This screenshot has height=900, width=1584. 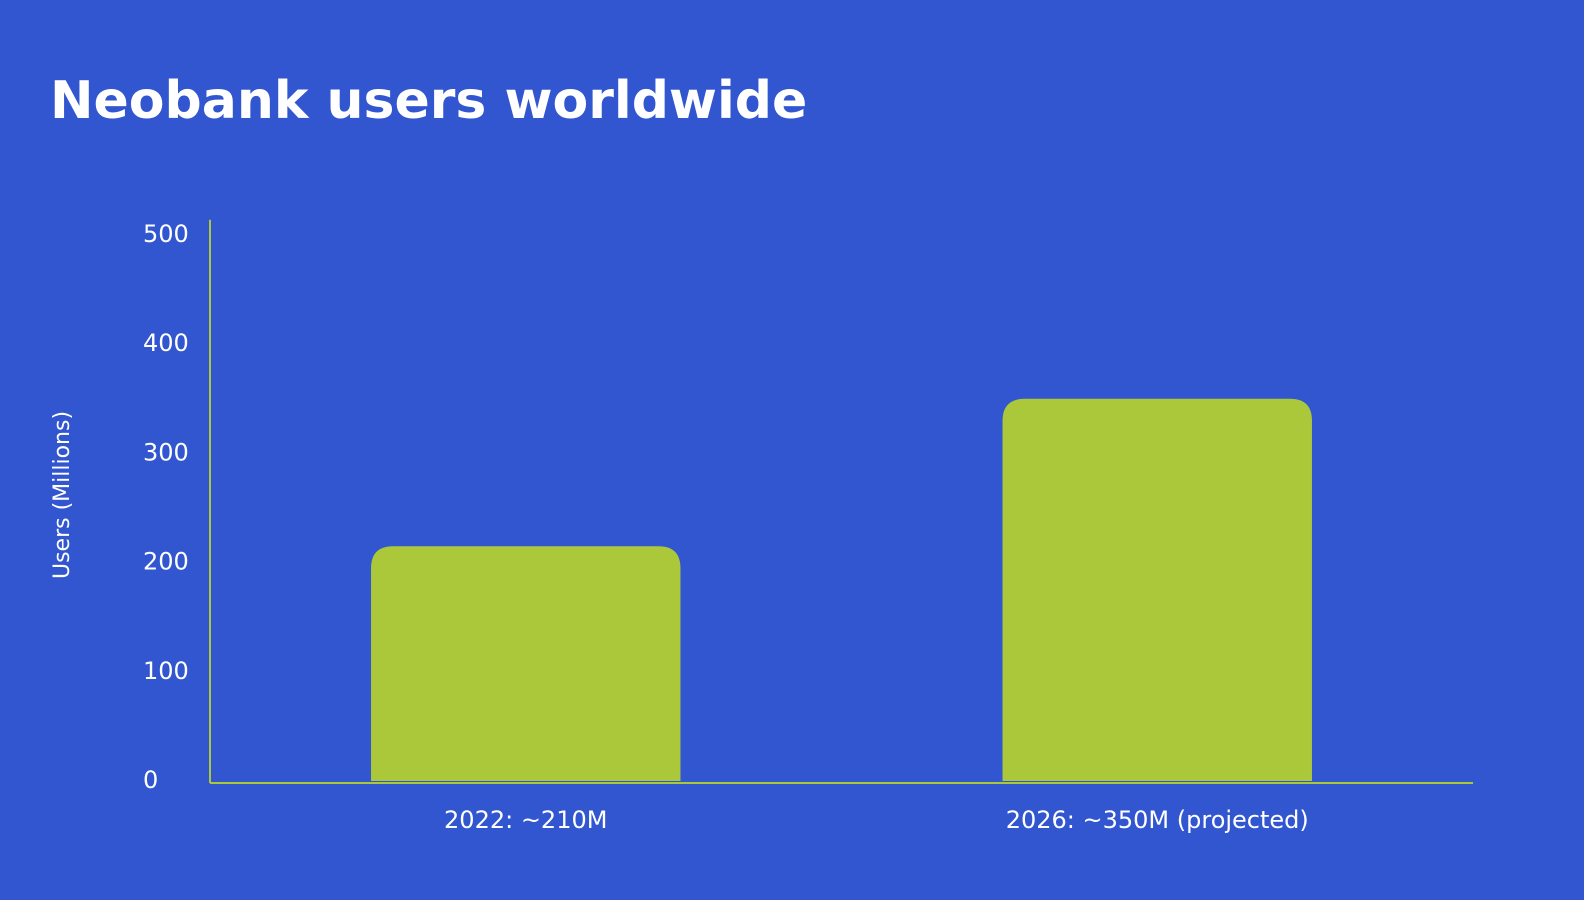 What do you see at coordinates (62, 495) in the screenshot?
I see `y-axis-label: Users (Millions)` at bounding box center [62, 495].